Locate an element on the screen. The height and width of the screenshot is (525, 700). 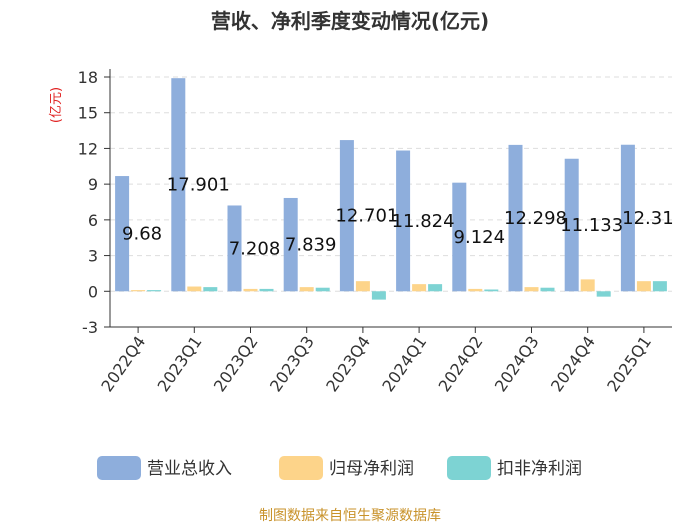
legend: 营业总收入 归母净利润 扣非净利润 is located at coordinates (339, 468).